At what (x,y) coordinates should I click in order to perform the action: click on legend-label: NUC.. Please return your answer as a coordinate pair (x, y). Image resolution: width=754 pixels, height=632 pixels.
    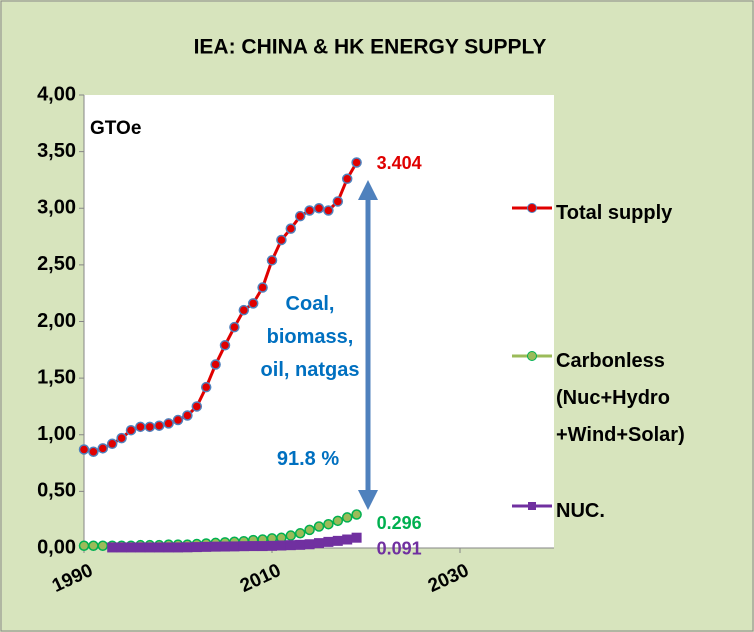
    Looking at the image, I should click on (580, 511).